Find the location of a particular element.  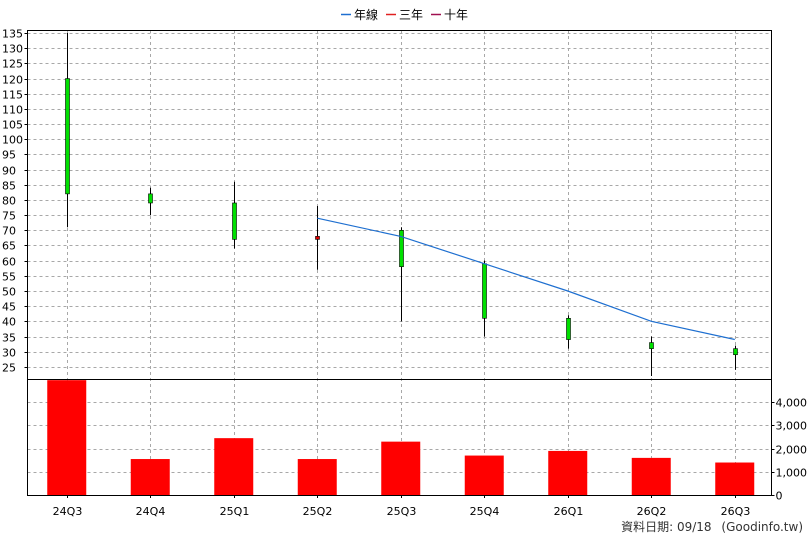

candle-body-25Q2 is located at coordinates (317, 238).